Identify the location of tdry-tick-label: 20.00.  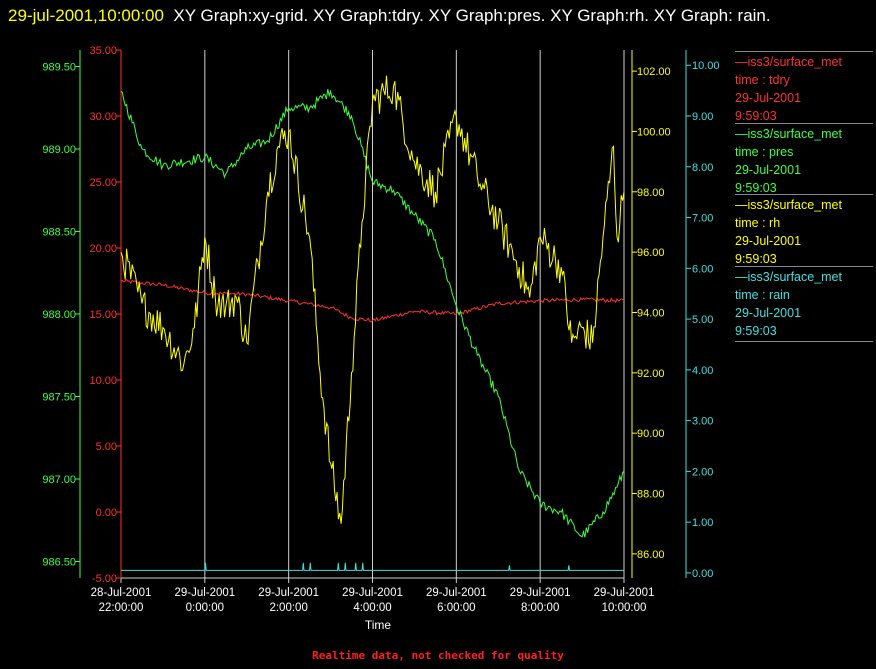
(103, 249).